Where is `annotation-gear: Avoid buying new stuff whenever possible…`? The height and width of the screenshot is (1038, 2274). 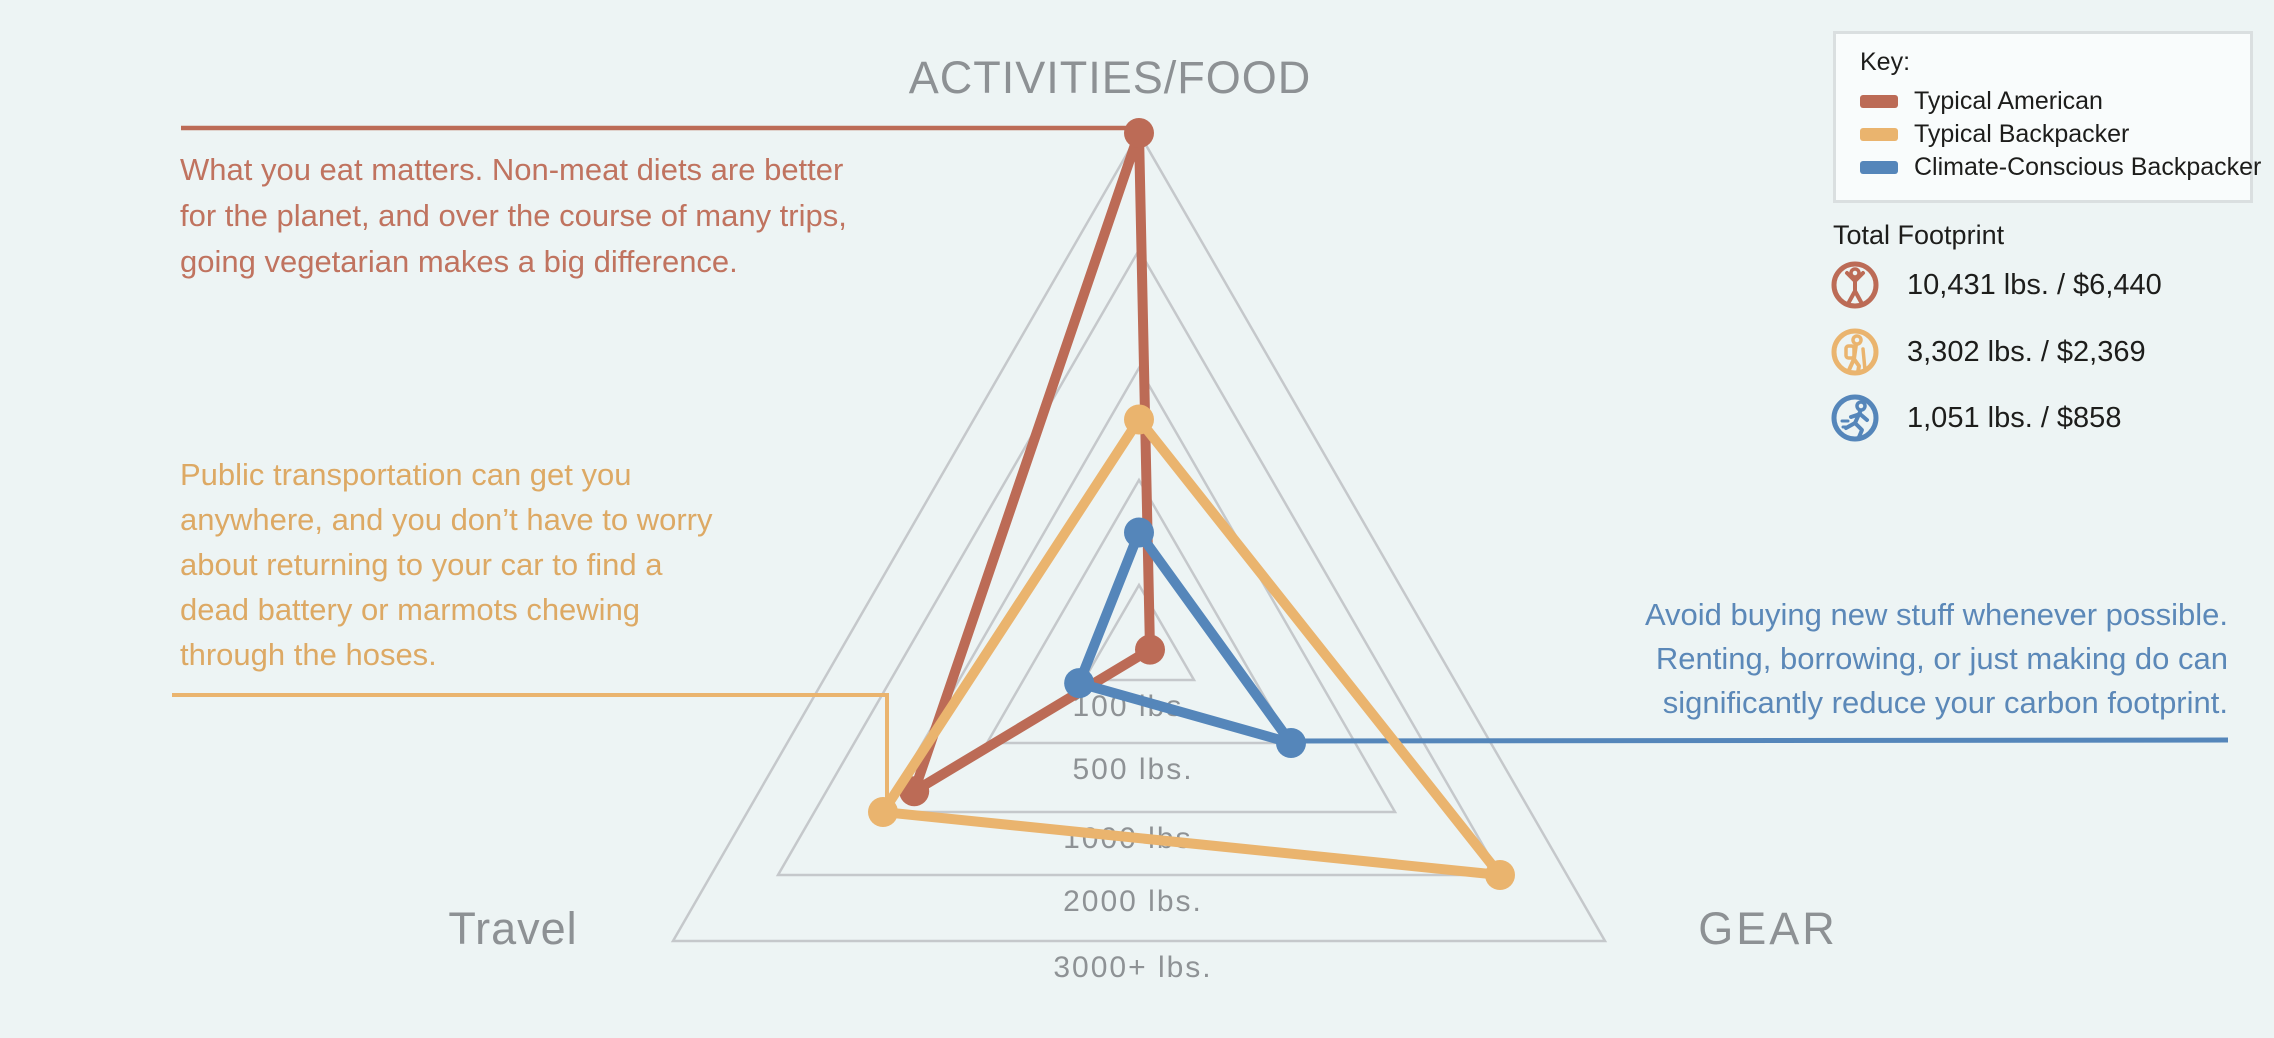
annotation-gear: Avoid buying new stuff whenever possible… is located at coordinates (1936, 658).